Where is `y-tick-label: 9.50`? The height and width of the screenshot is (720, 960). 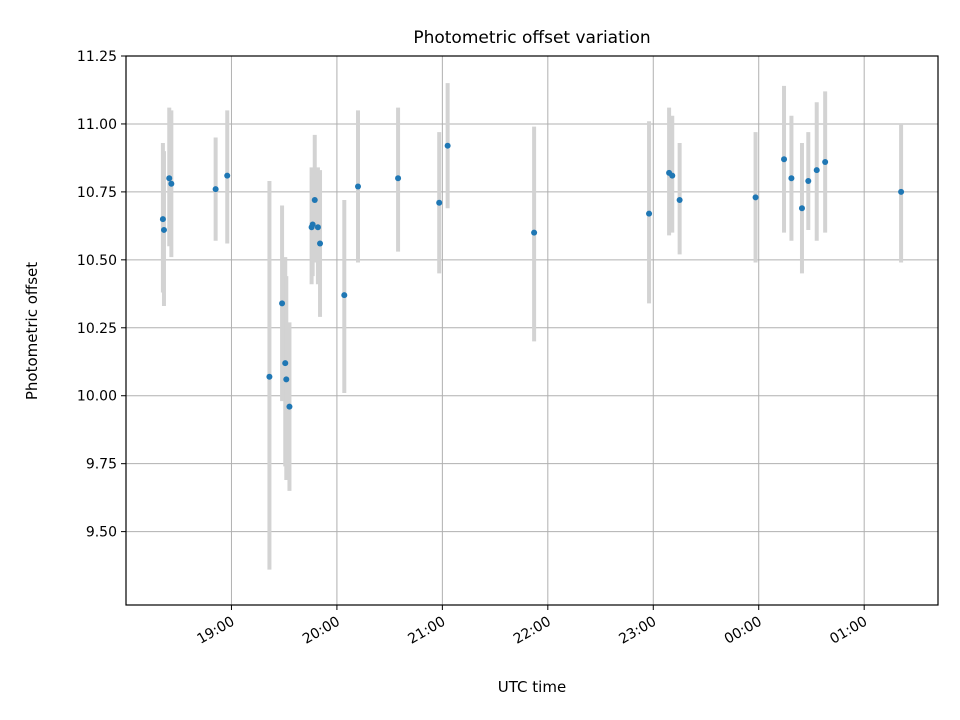 y-tick-label: 9.50 is located at coordinates (101, 533).